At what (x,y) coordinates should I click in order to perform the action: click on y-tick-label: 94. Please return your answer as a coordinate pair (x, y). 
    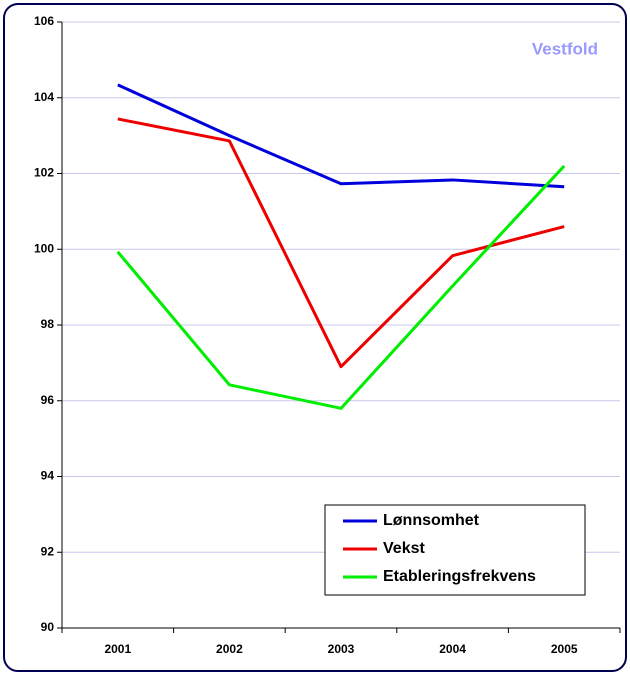
    Looking at the image, I should click on (48, 476).